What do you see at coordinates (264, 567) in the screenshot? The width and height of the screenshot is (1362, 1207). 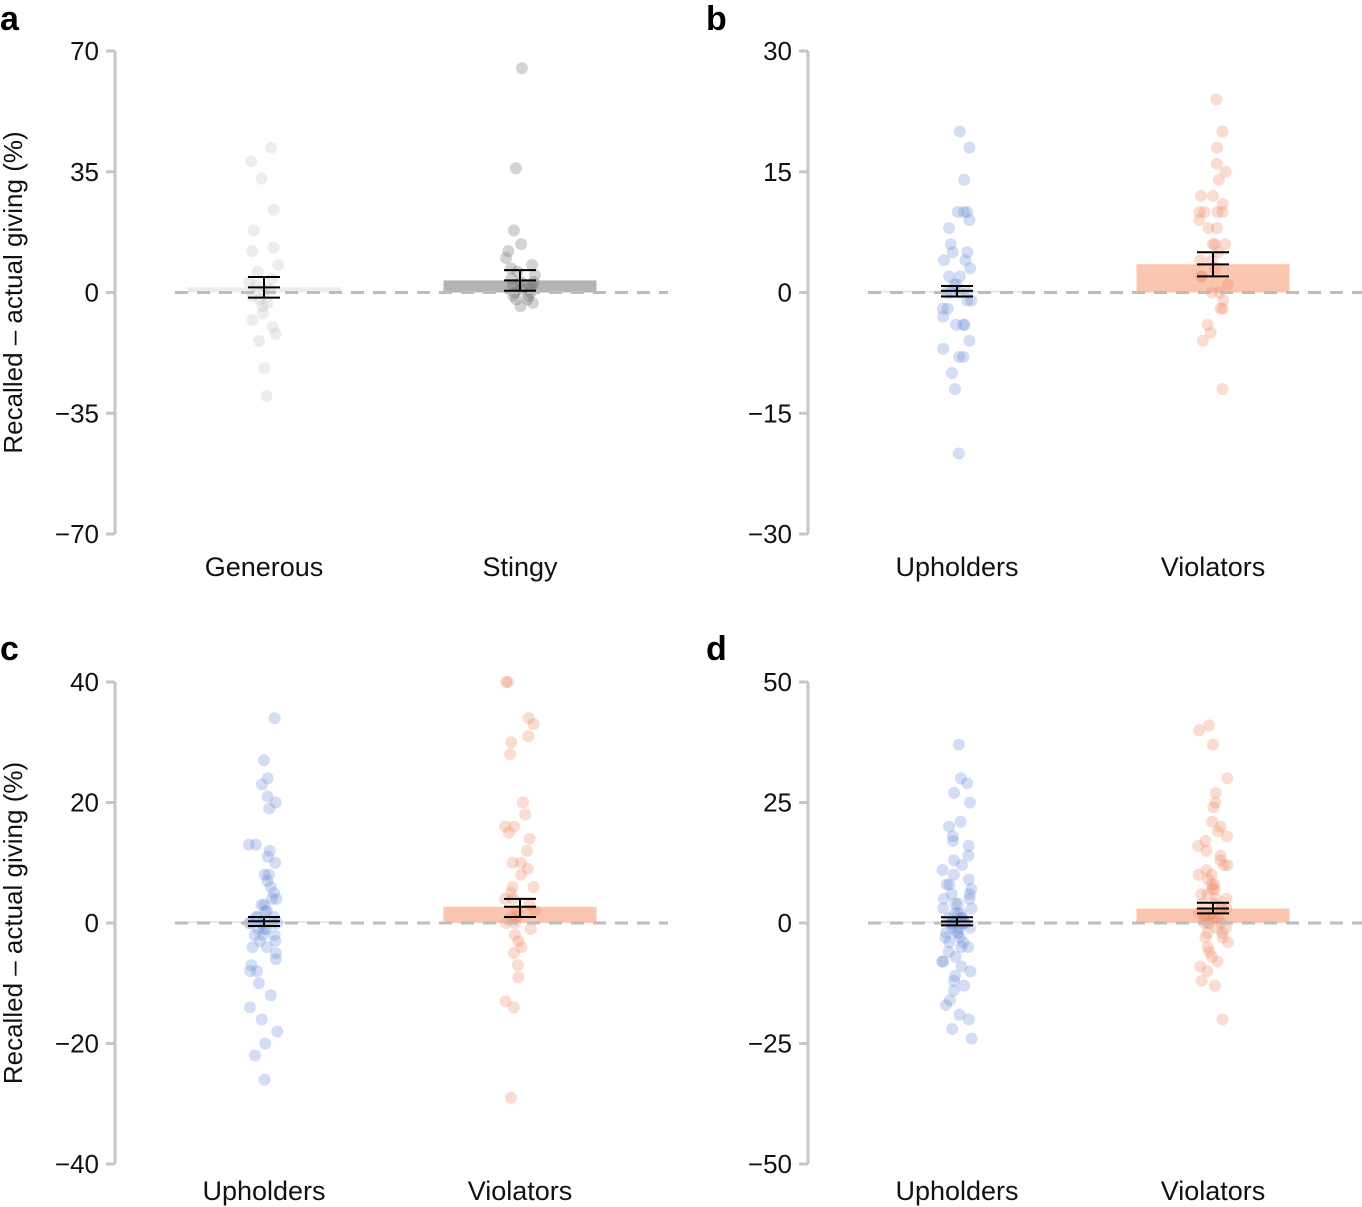 I see `category-label-generous: Generous` at bounding box center [264, 567].